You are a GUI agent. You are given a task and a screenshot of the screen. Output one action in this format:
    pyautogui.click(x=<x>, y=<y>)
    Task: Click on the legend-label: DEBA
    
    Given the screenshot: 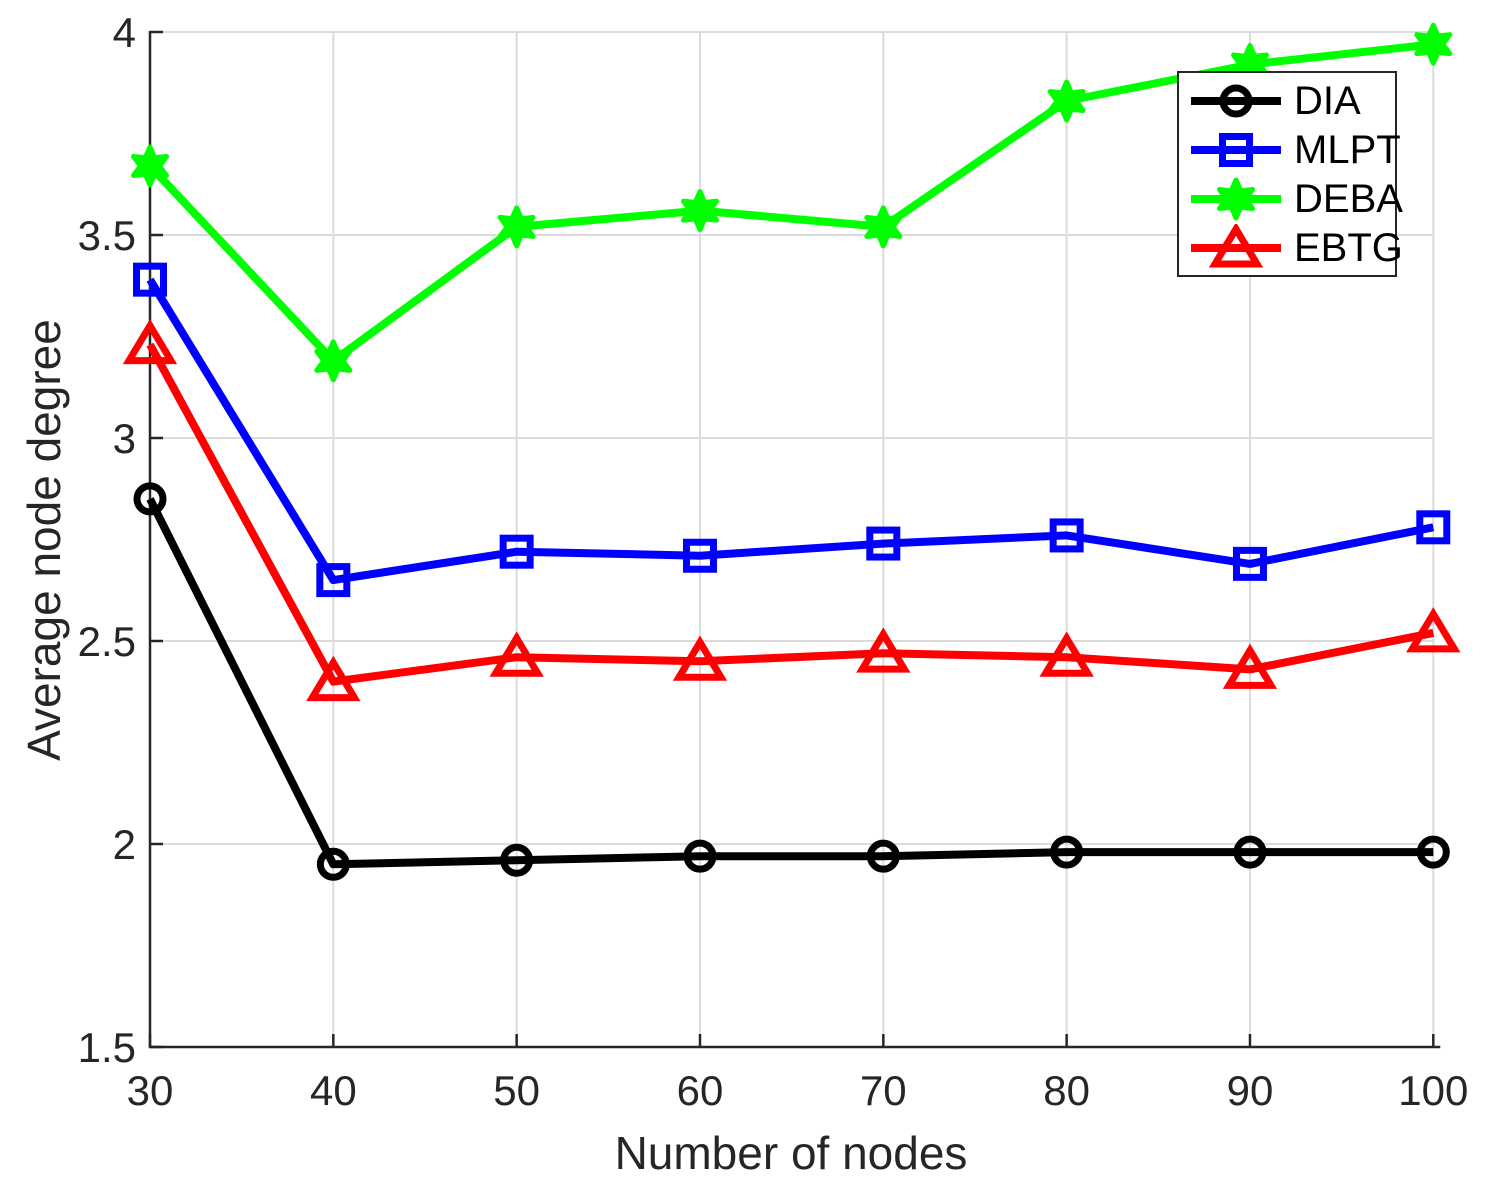 What is the action you would take?
    pyautogui.click(x=1348, y=198)
    